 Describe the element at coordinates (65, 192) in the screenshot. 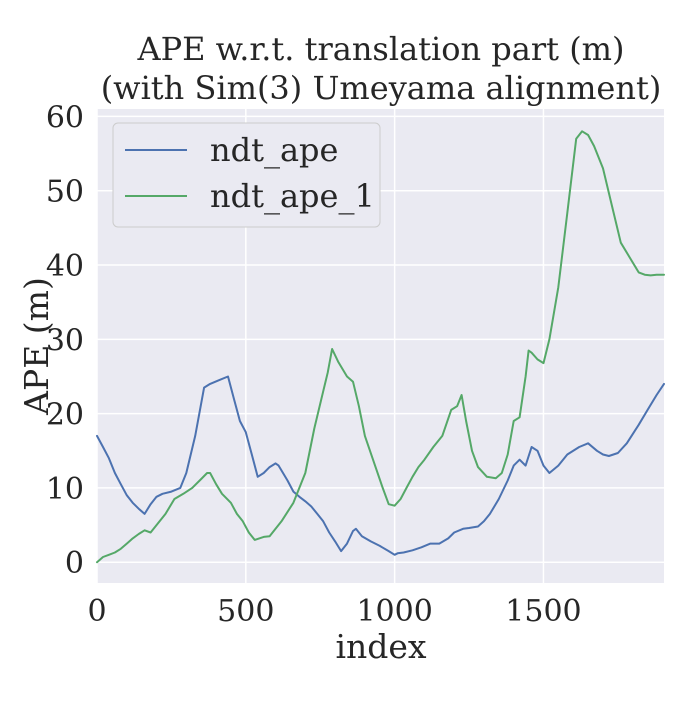

I see `y-tick-label: 50` at that location.